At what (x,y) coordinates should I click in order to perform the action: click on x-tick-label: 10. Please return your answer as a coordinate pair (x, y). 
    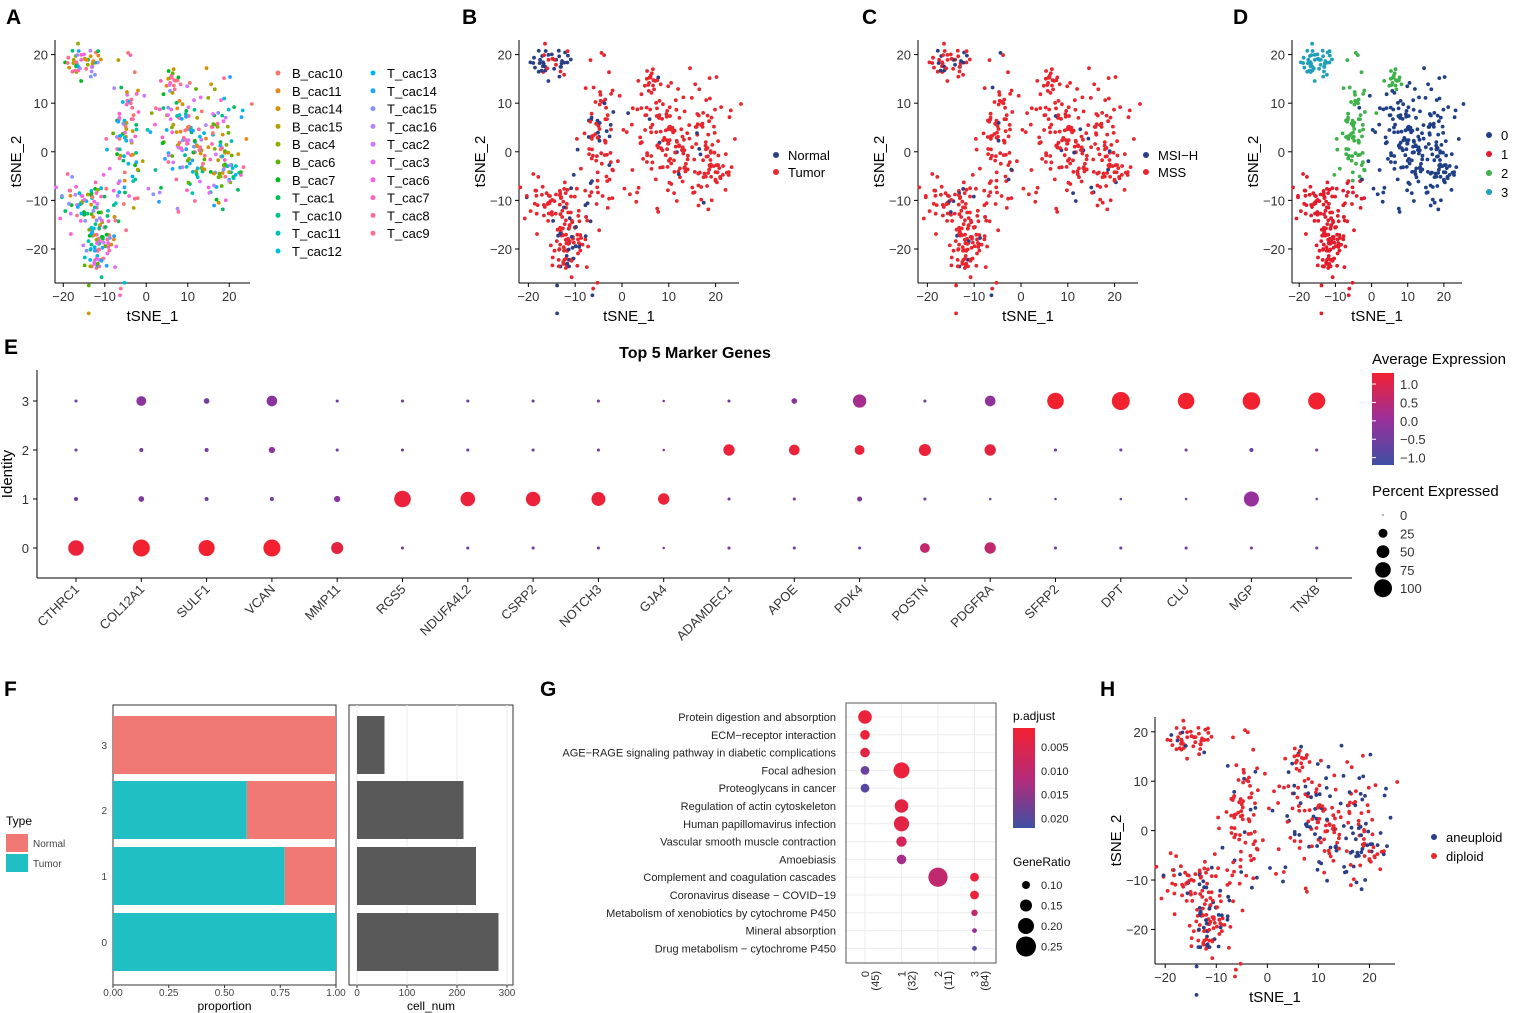
    Looking at the image, I should click on (188, 296).